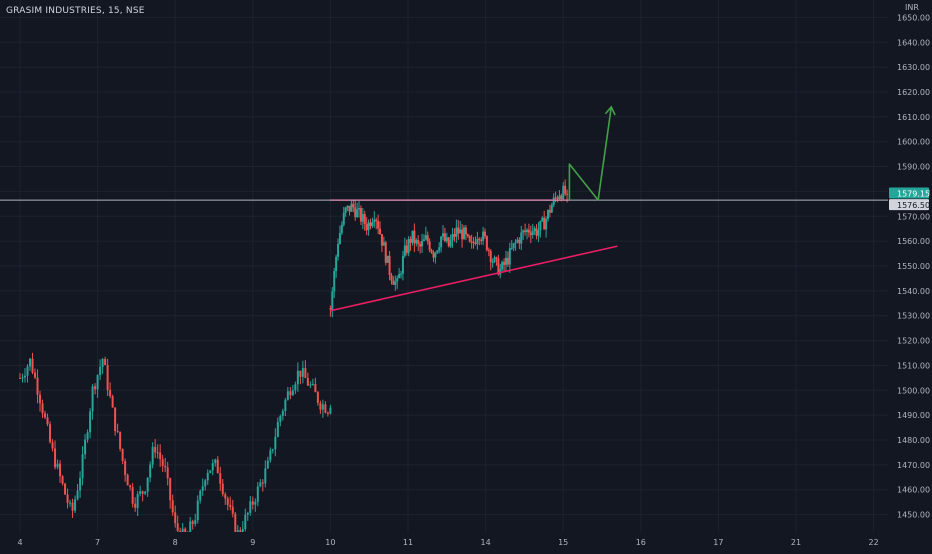 The height and width of the screenshot is (554, 932). What do you see at coordinates (563, 542) in the screenshot?
I see `time-tick-label: 15` at bounding box center [563, 542].